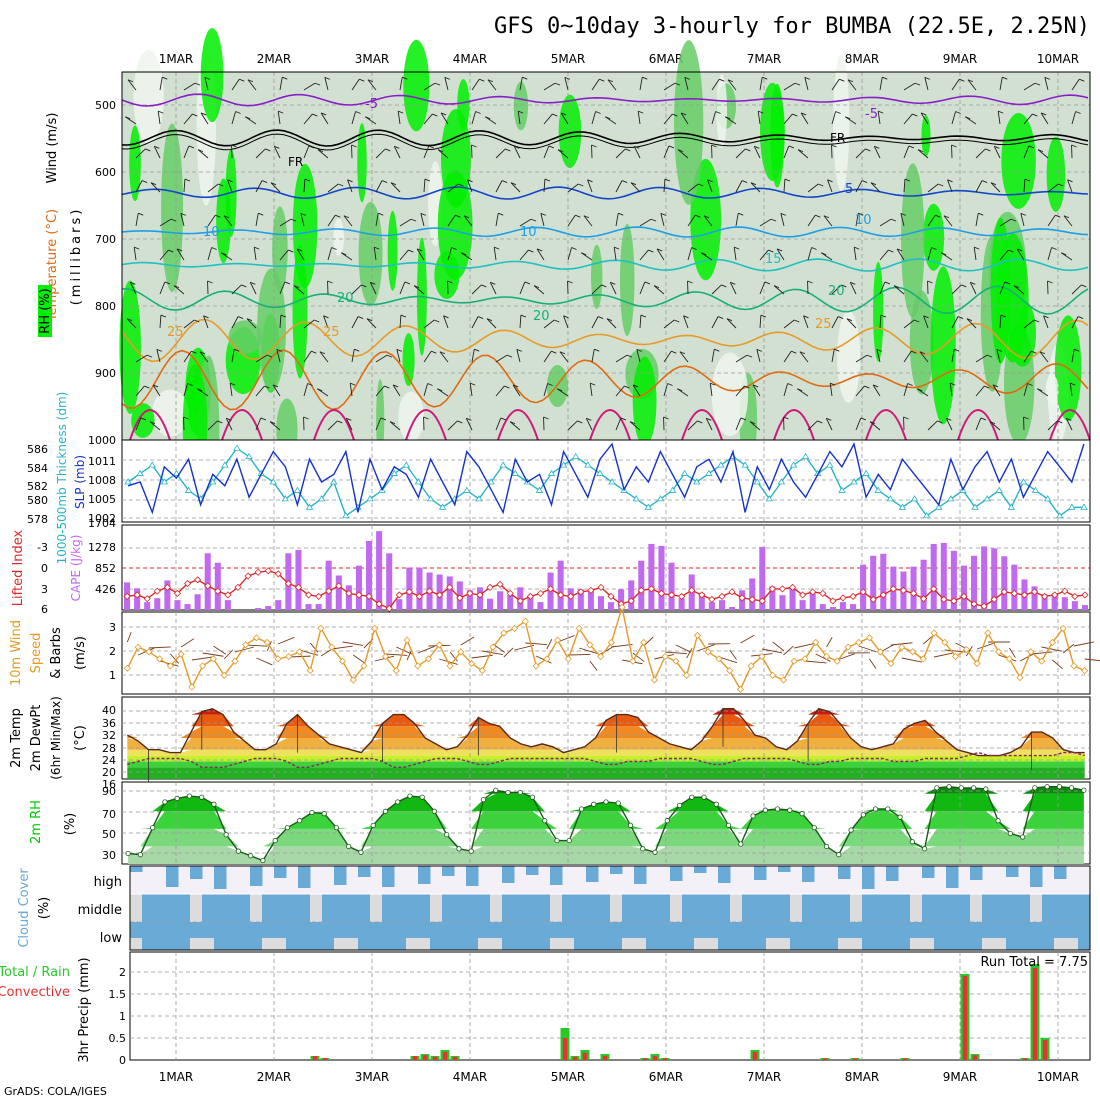 The width and height of the screenshot is (1100, 1100). What do you see at coordinates (36, 653) in the screenshot?
I see `wind-speed-label: Speed` at bounding box center [36, 653].